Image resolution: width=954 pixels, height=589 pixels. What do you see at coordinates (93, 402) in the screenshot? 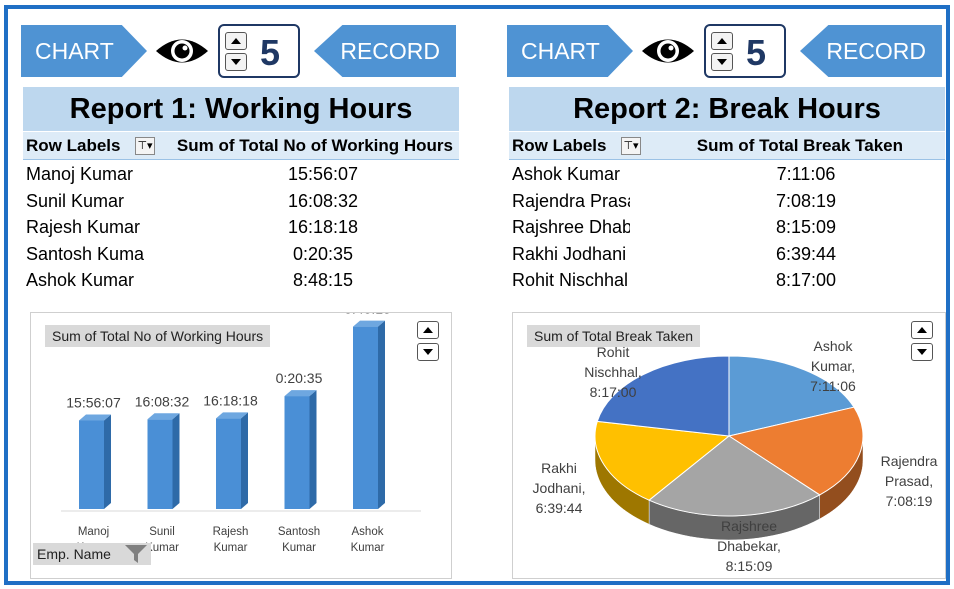
I see `bar-data-label: 15:56:07` at bounding box center [93, 402].